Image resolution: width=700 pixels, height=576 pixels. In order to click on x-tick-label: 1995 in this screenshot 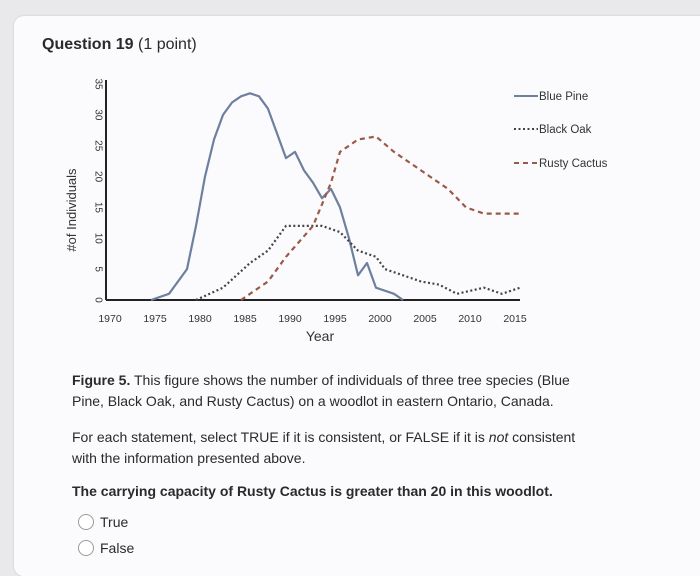, I will do `click(335, 319)`.